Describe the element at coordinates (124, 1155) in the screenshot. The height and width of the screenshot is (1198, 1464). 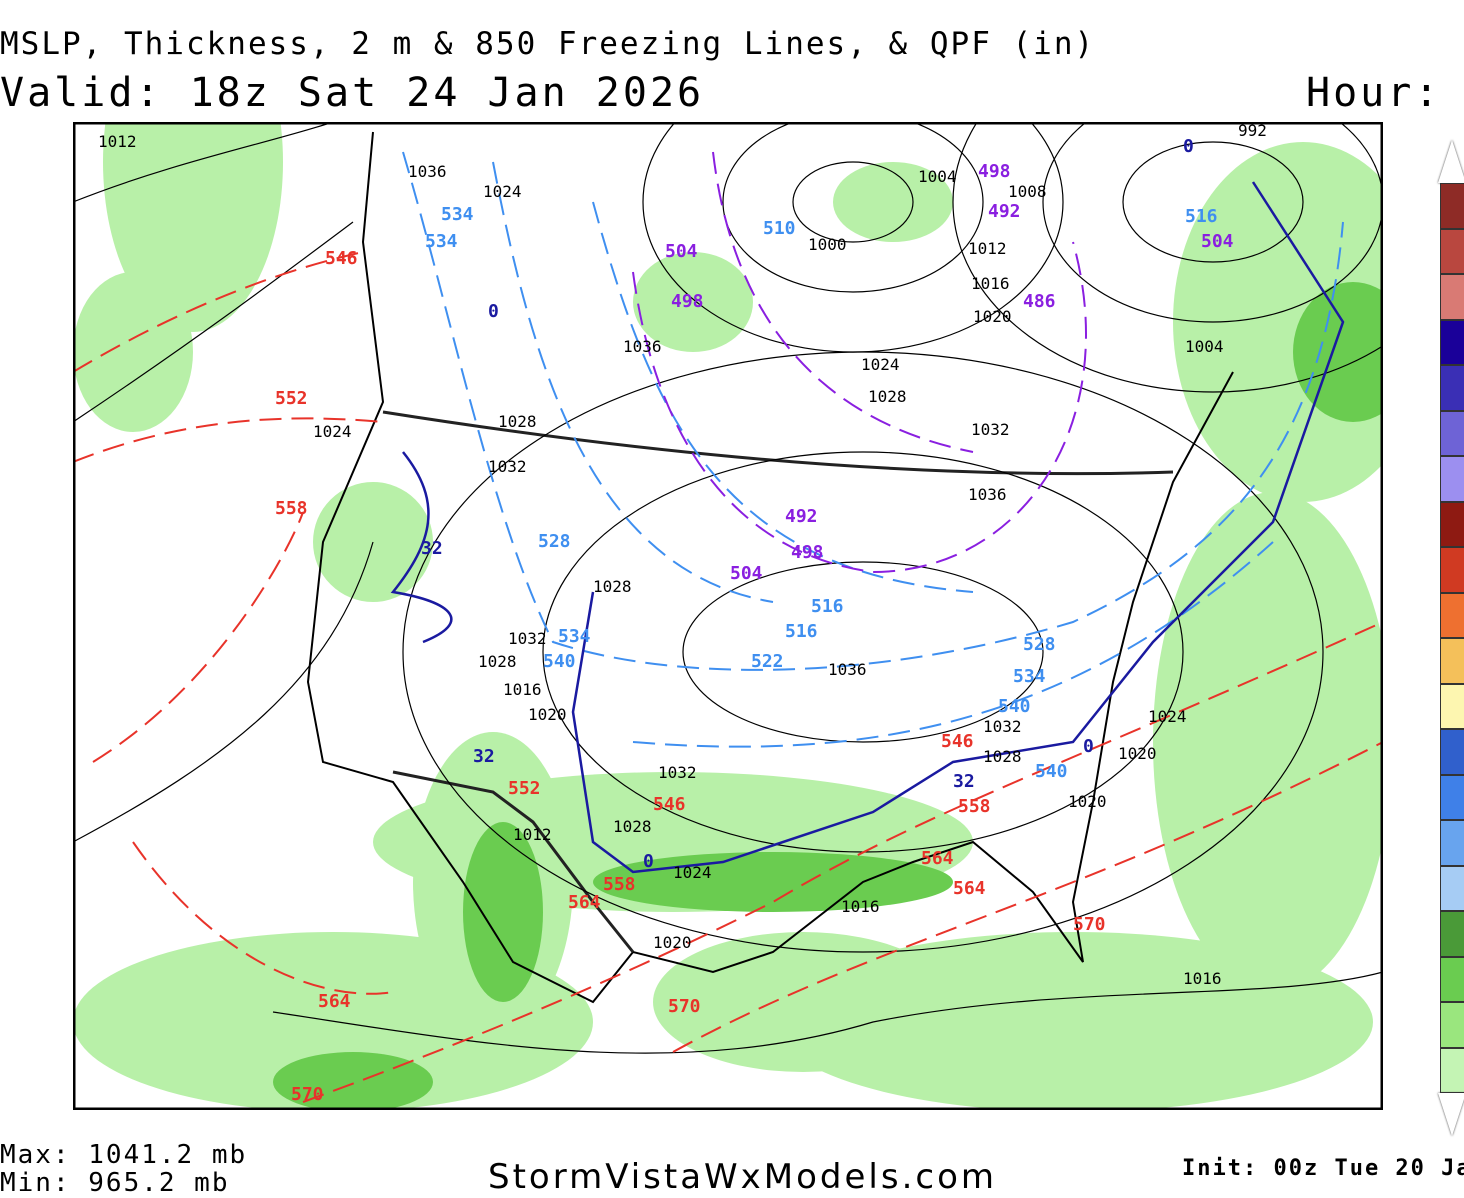
I see `max-pressure: Max: 1041.2 mb` at that location.